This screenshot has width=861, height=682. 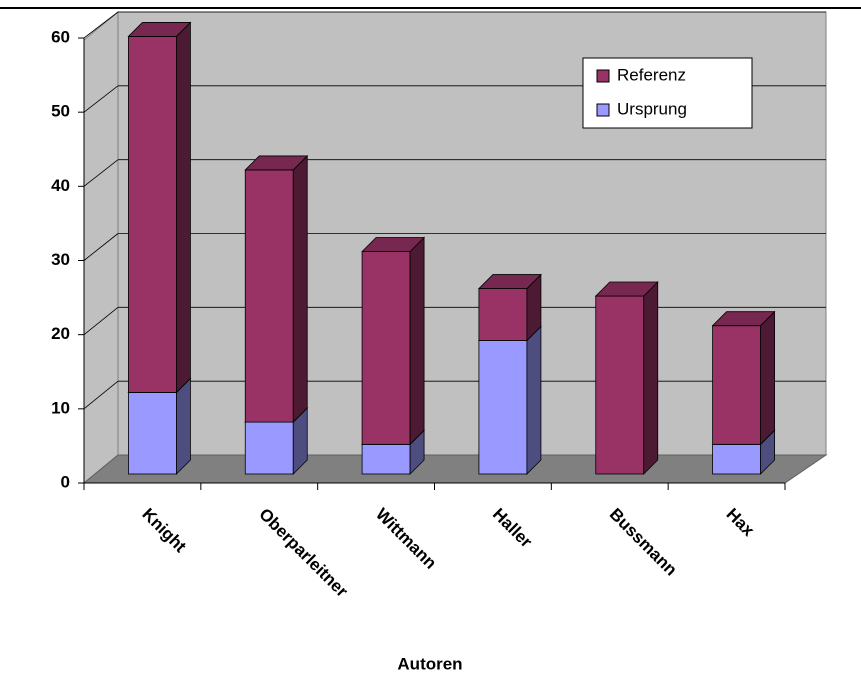 I want to click on y-tick-label: 20, so click(x=60, y=333).